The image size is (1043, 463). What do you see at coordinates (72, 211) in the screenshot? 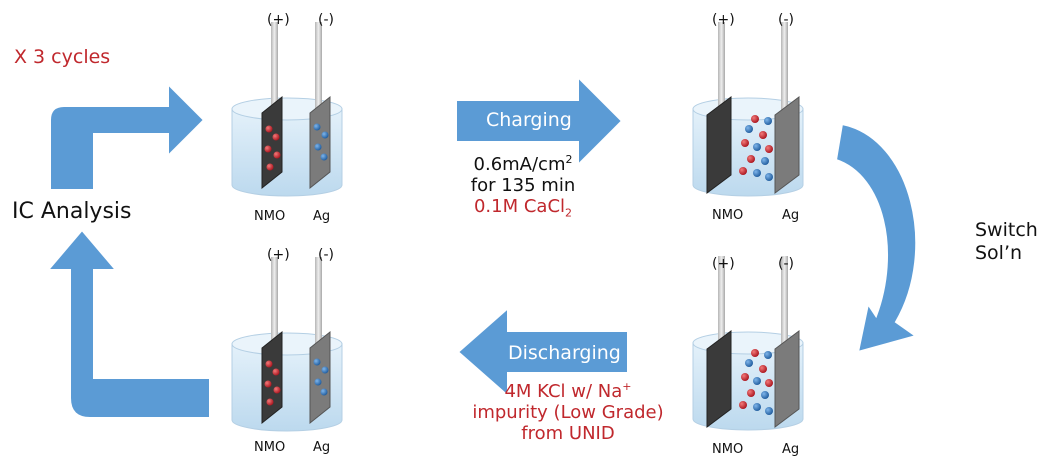
I see `ic-analysis-label: IC Analysis` at bounding box center [72, 211].